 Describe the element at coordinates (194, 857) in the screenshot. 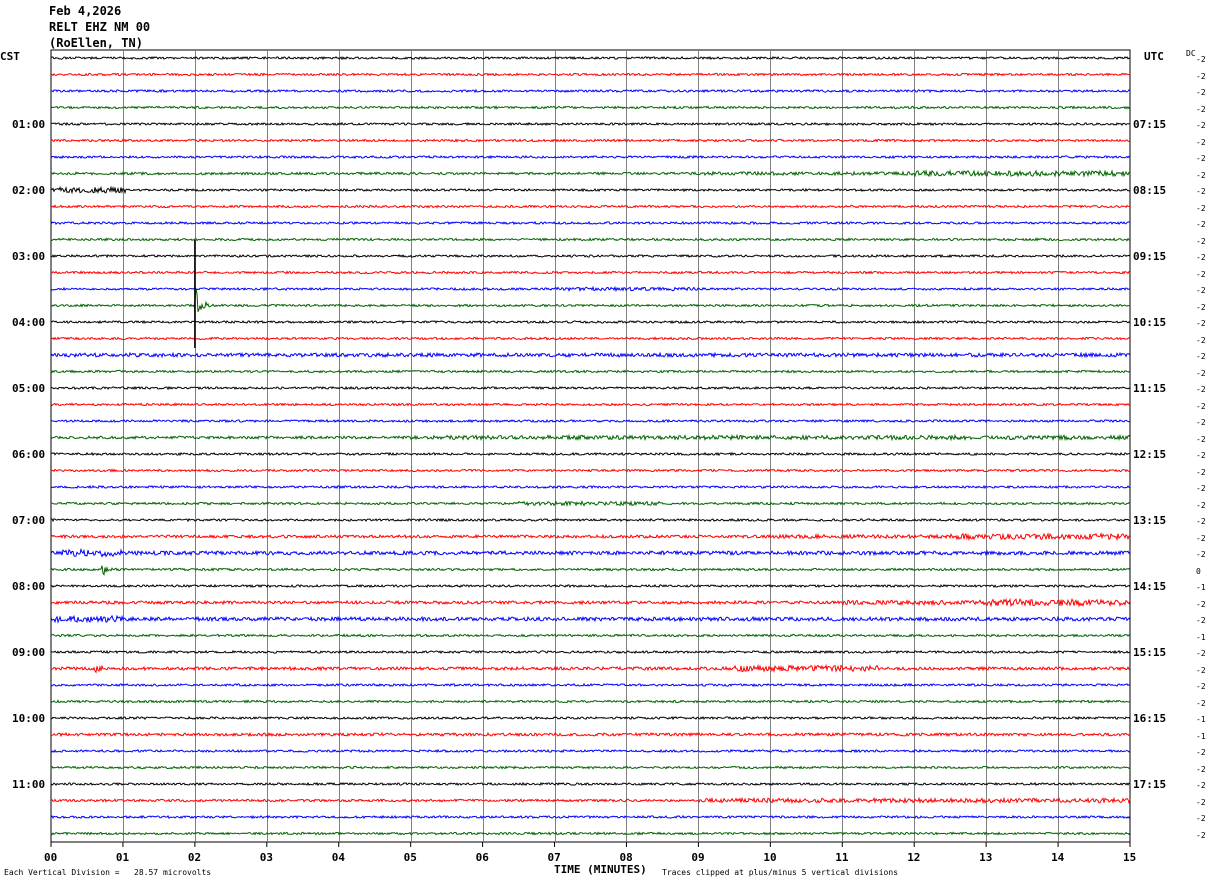

I see `x-tick-label: 02` at that location.